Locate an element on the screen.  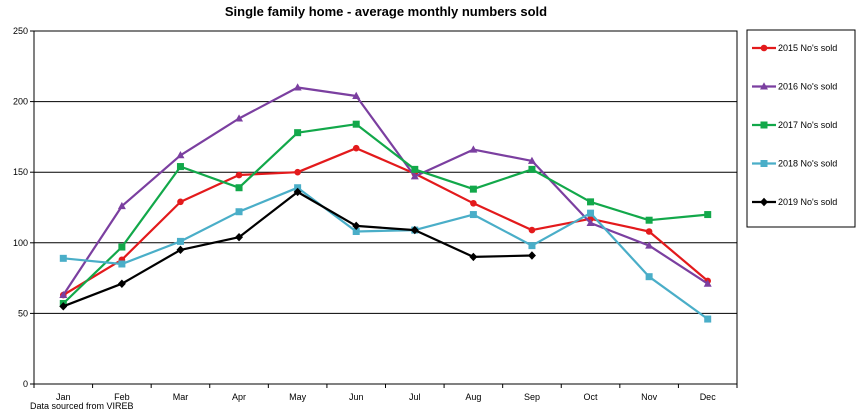
legend-item: 2018 No's sold is located at coordinates (794, 164).